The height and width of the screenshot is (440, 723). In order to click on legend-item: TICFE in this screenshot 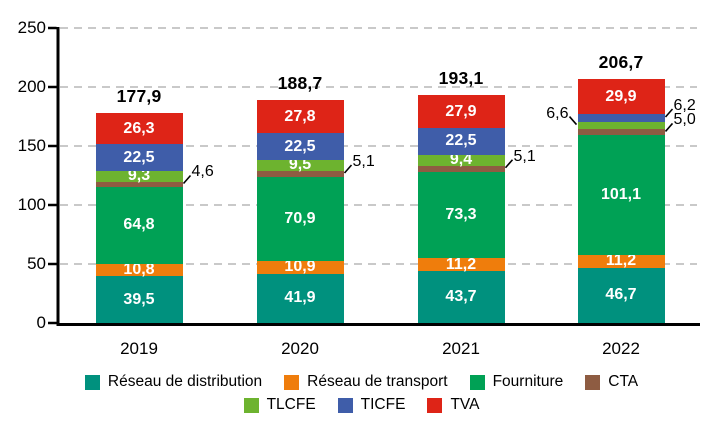, I will do `click(371, 405)`.